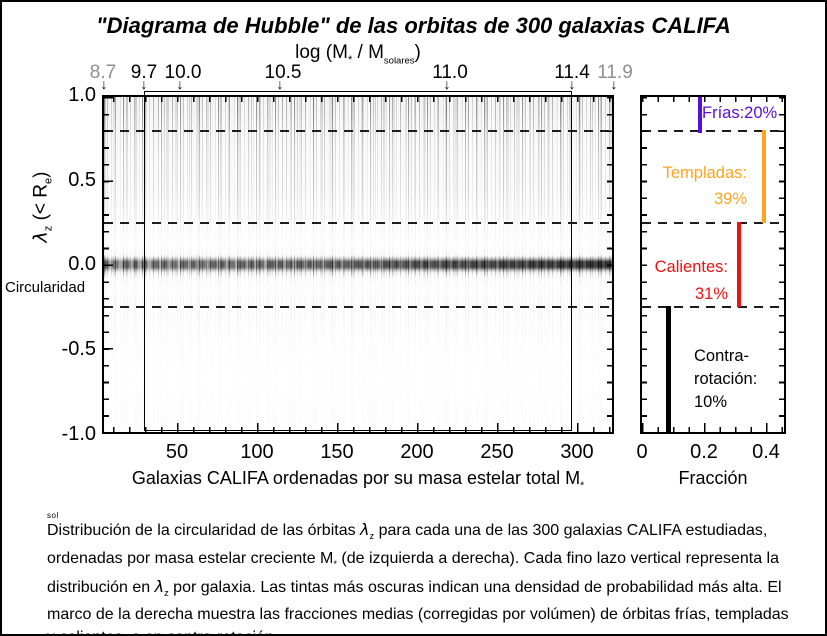 The width and height of the screenshot is (827, 636). What do you see at coordinates (572, 72) in the screenshot?
I see `mass-tick-11.4: 11.4` at bounding box center [572, 72].